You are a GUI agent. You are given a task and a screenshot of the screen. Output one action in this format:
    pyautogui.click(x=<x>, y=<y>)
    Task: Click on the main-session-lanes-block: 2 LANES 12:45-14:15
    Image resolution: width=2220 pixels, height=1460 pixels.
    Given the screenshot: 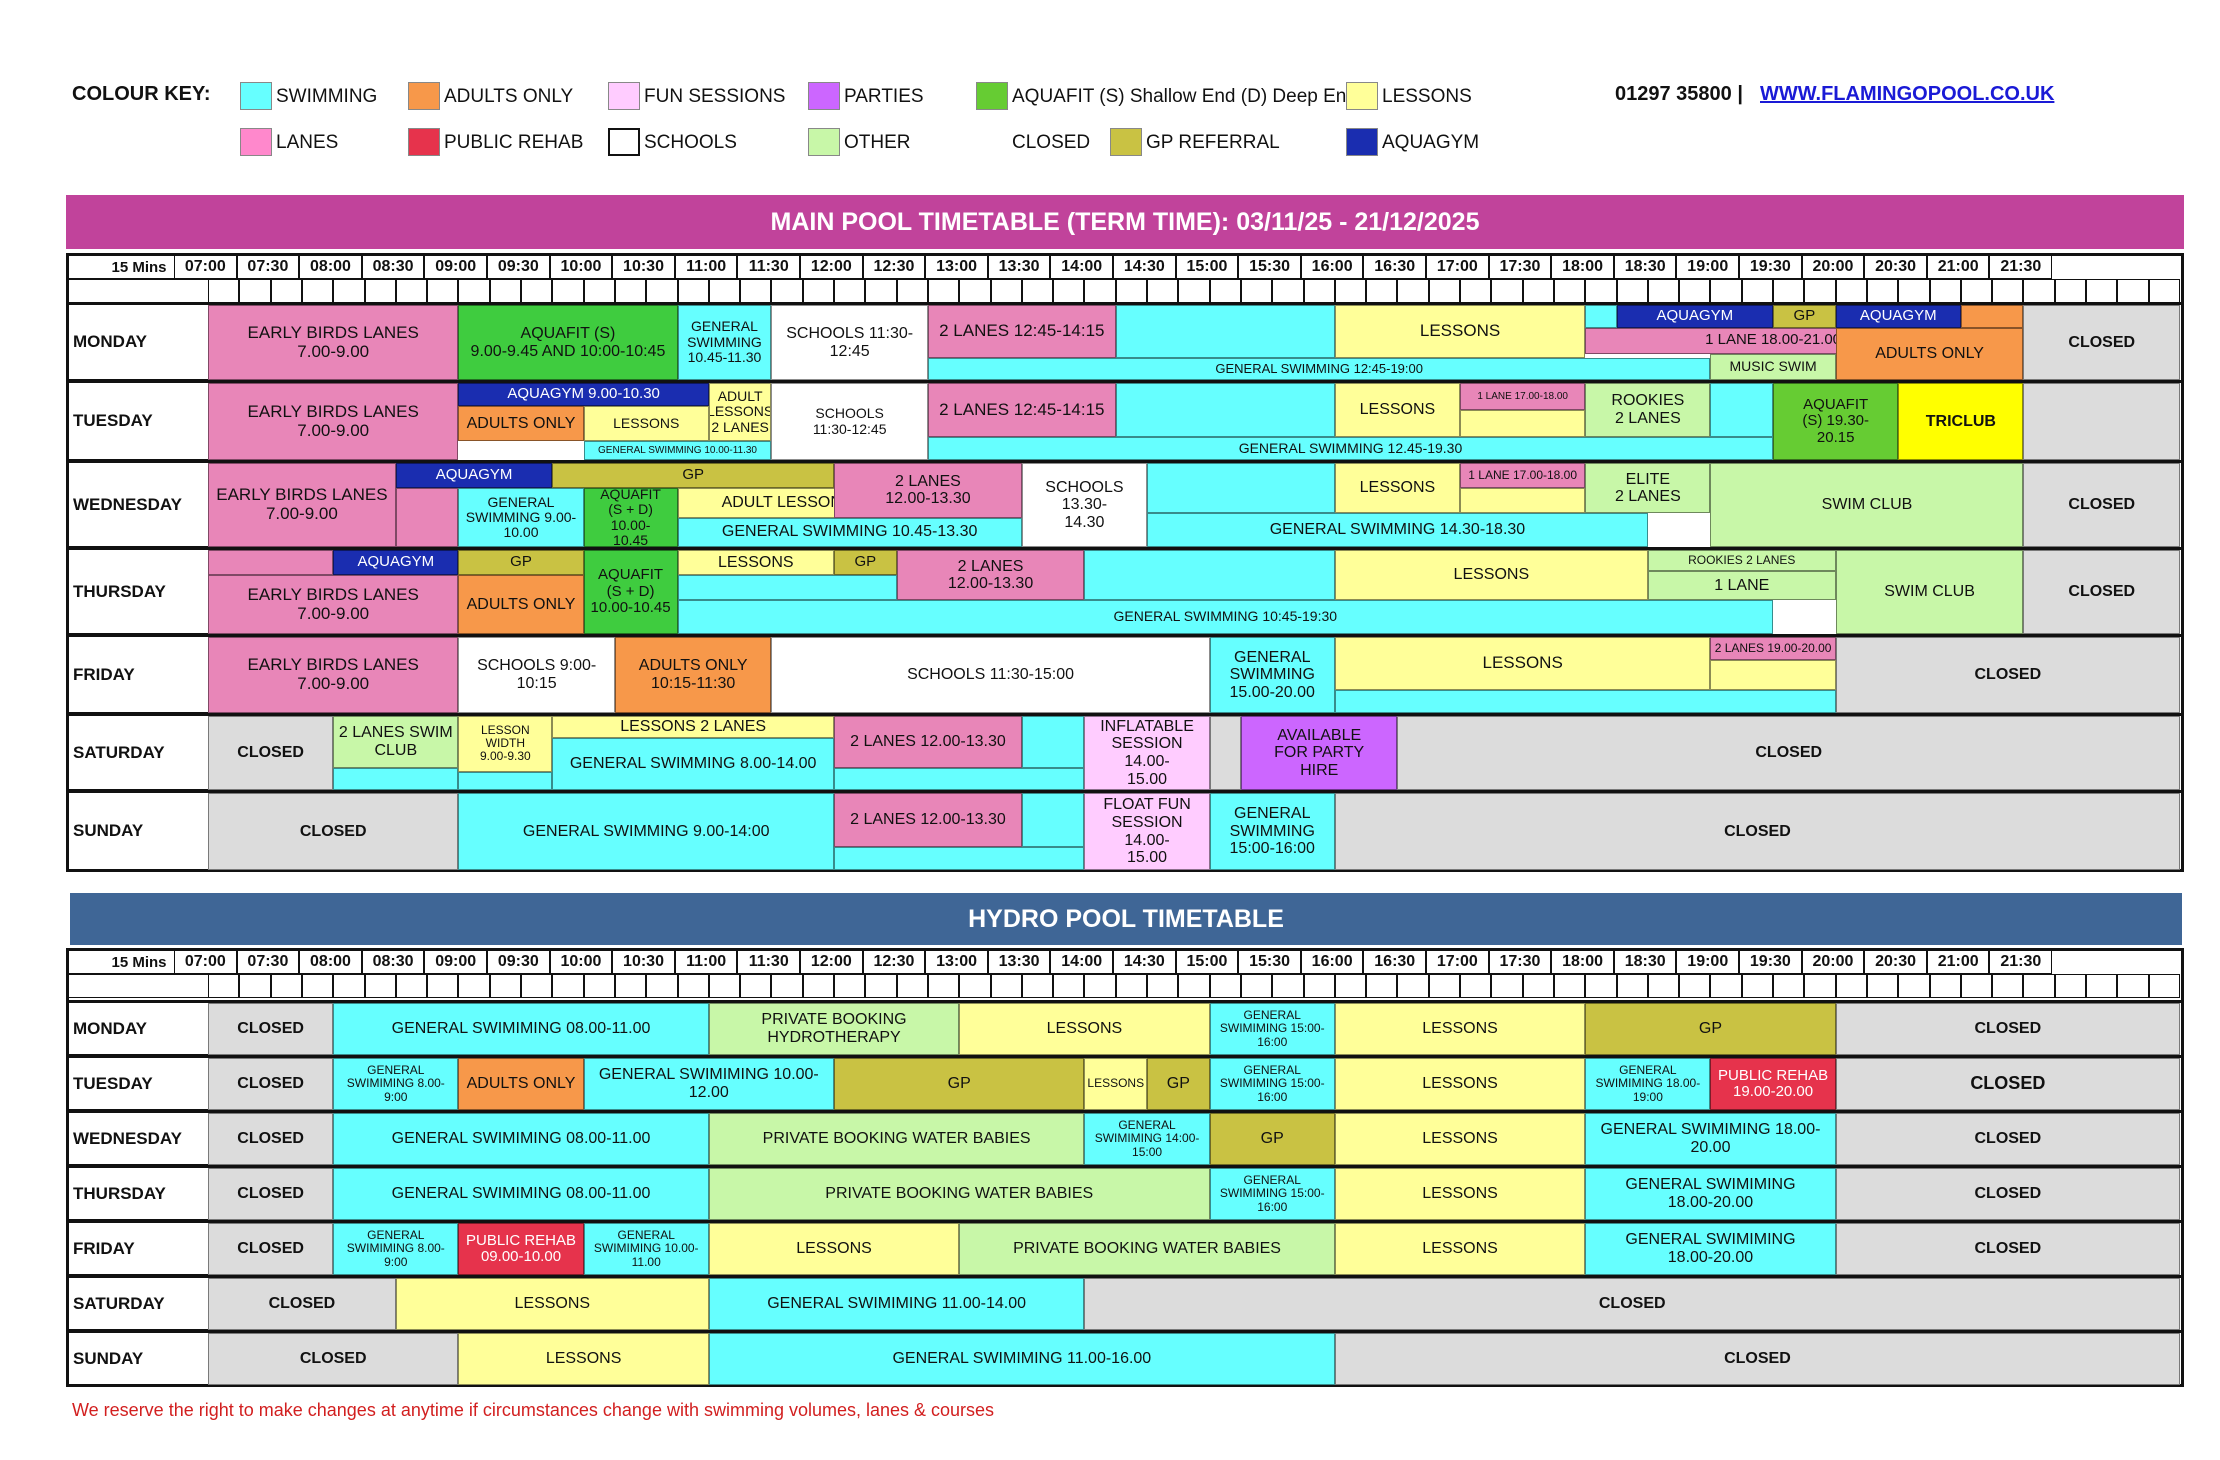 What is the action you would take?
    pyautogui.click(x=1021, y=410)
    